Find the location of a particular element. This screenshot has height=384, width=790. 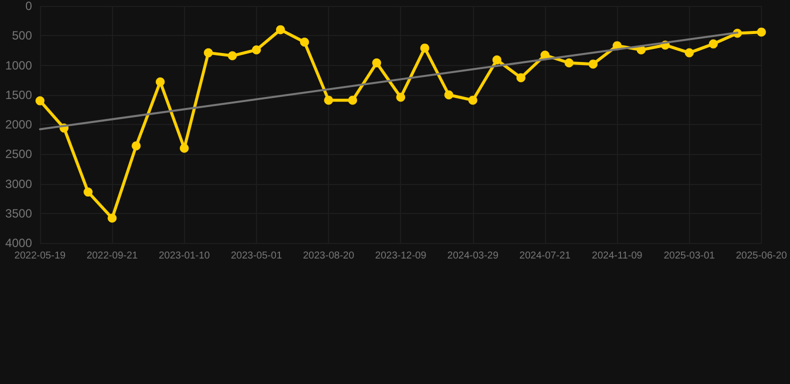

x-tick-label: 2024-03-29 is located at coordinates (473, 256).